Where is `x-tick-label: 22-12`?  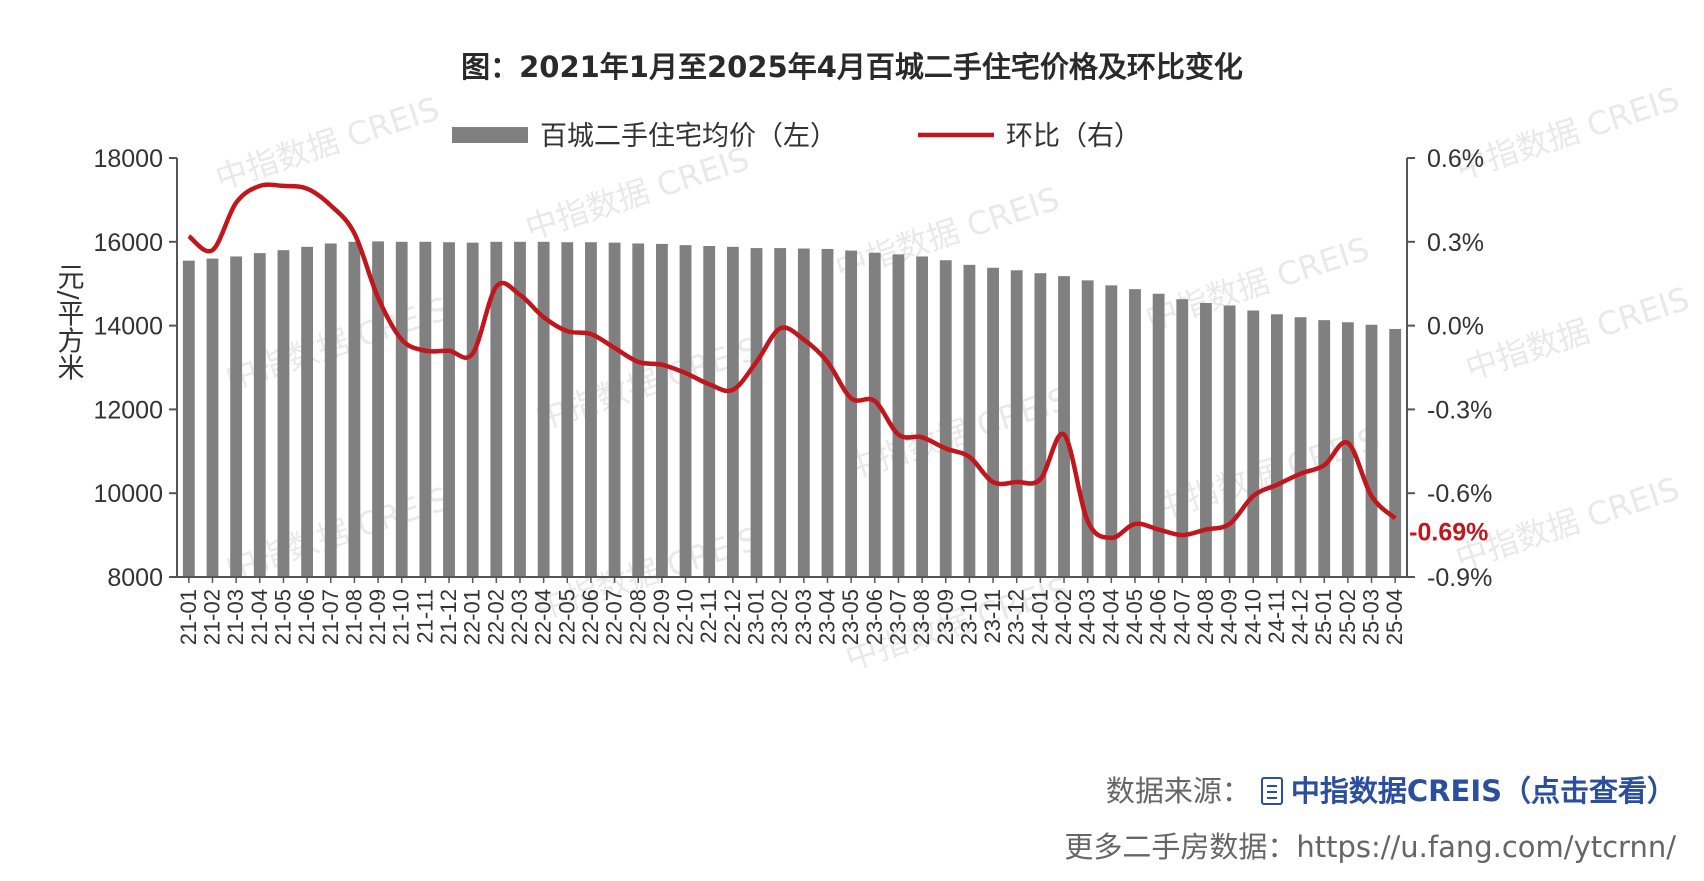
x-tick-label: 22-12 is located at coordinates (732, 617).